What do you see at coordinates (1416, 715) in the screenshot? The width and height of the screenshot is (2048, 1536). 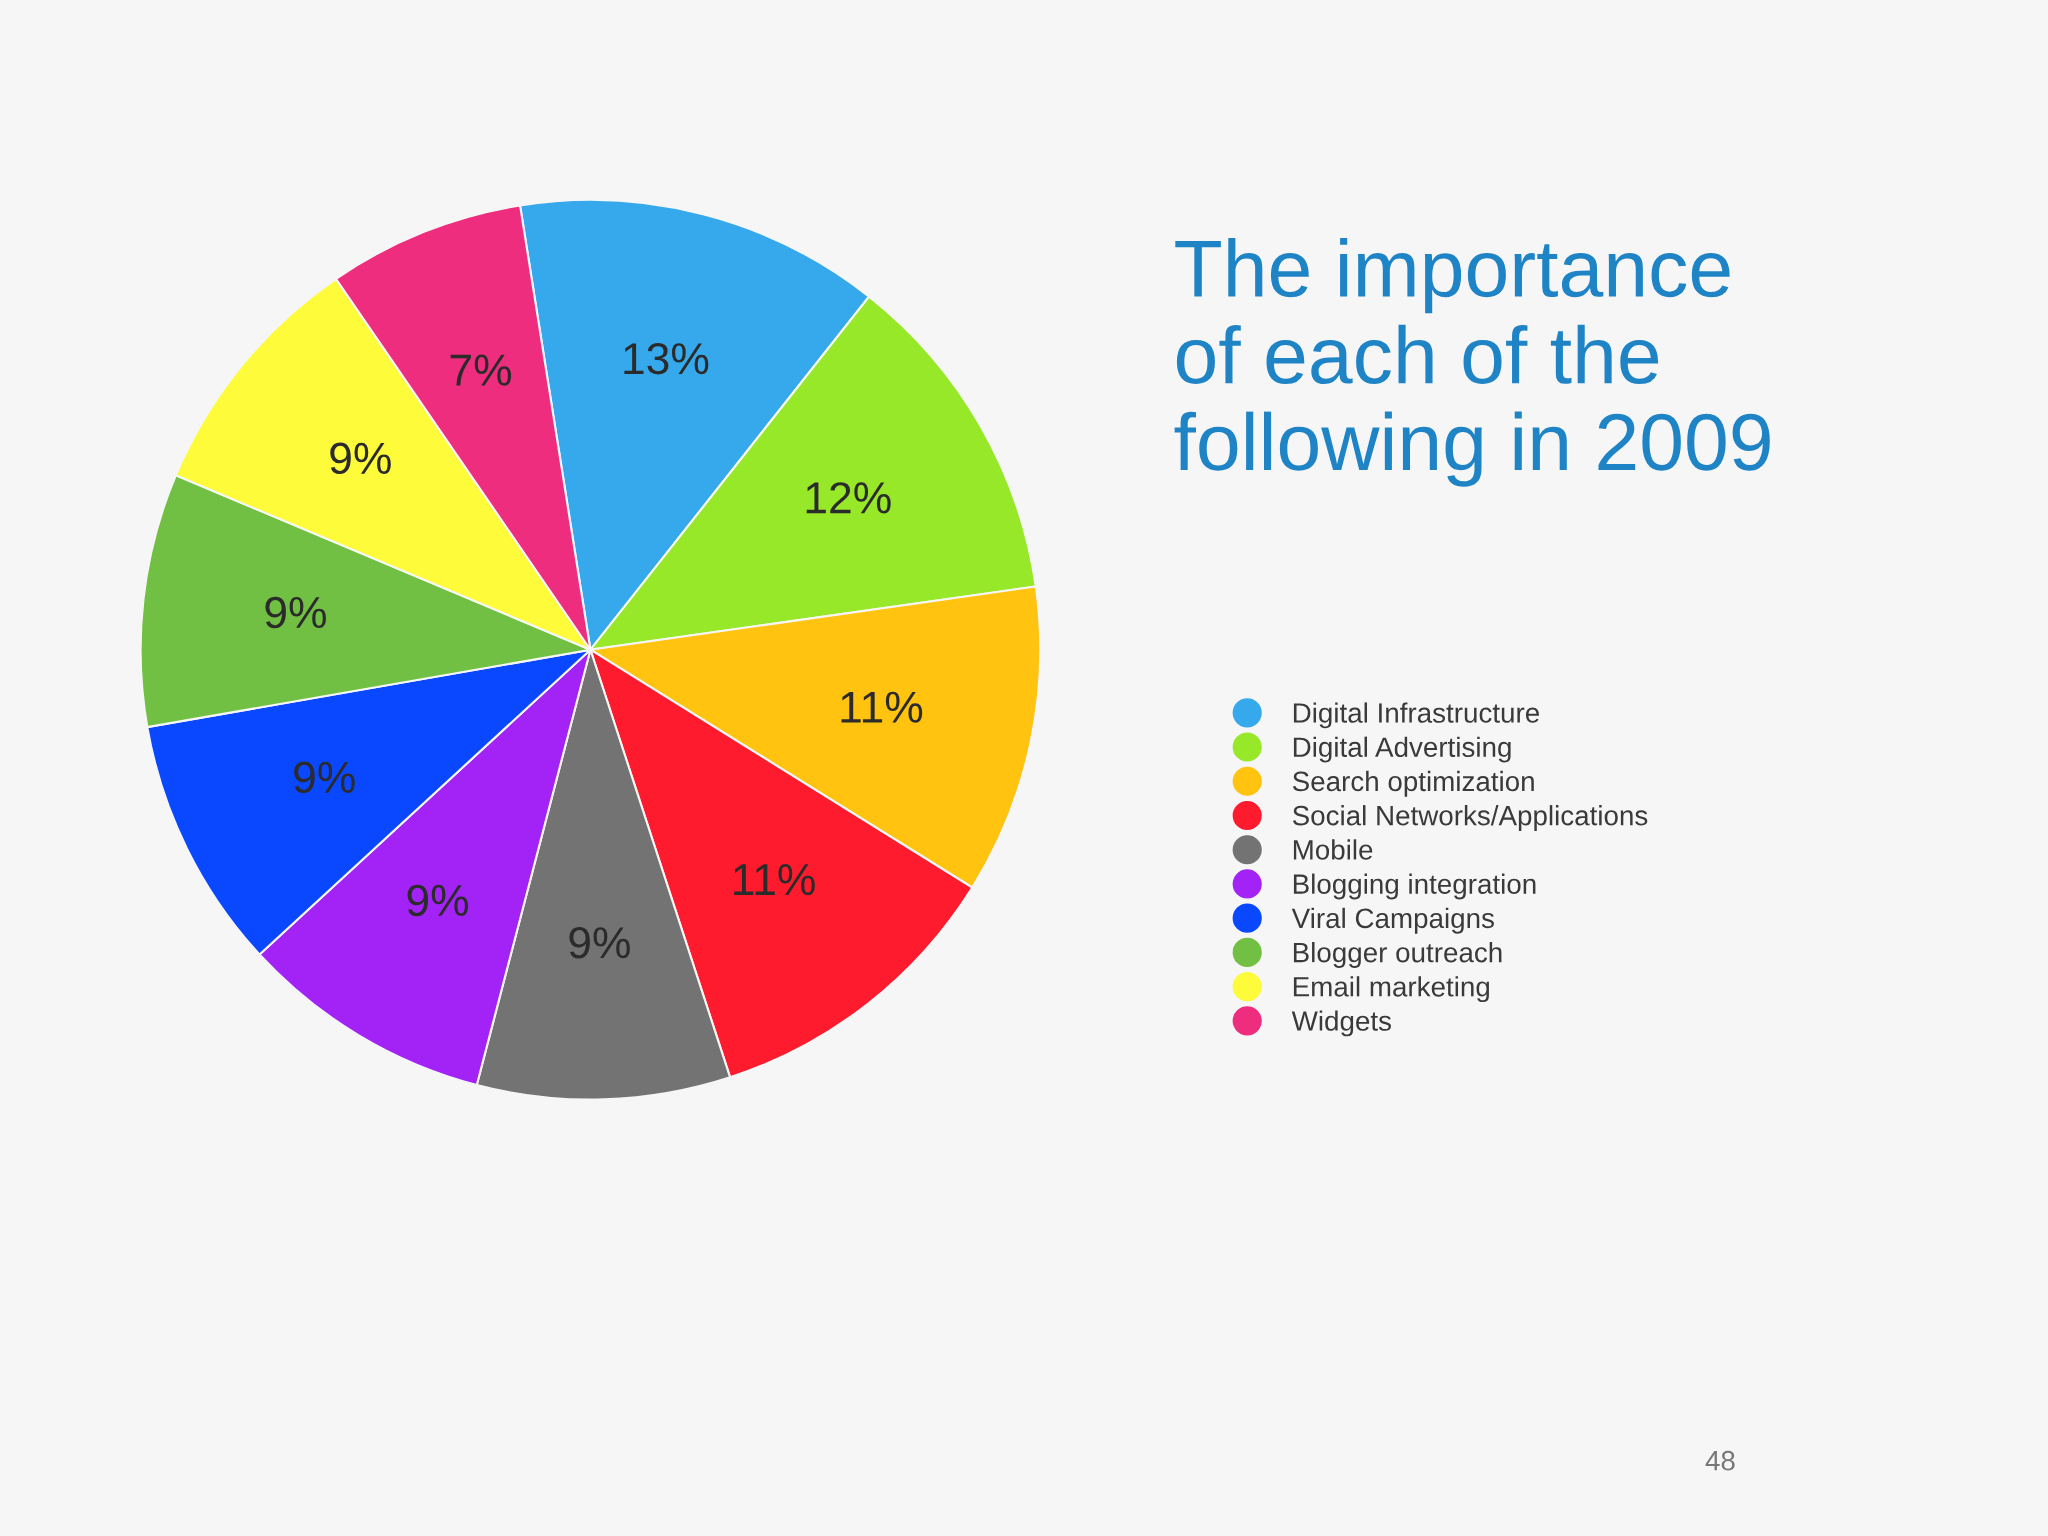 I see `legend-label: Digital Infrastructure` at bounding box center [1416, 715].